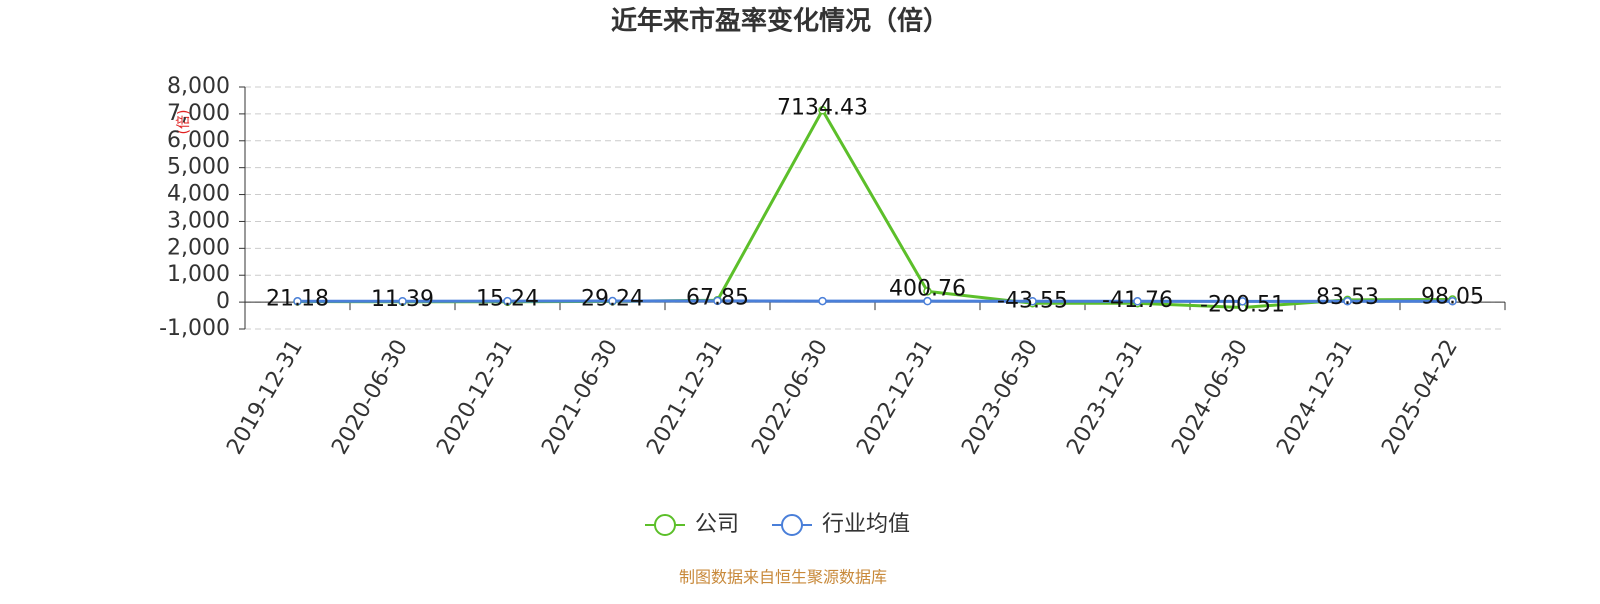  Describe the element at coordinates (1210, 397) in the screenshot. I see `x-tick-label: 2024-06-30` at that location.